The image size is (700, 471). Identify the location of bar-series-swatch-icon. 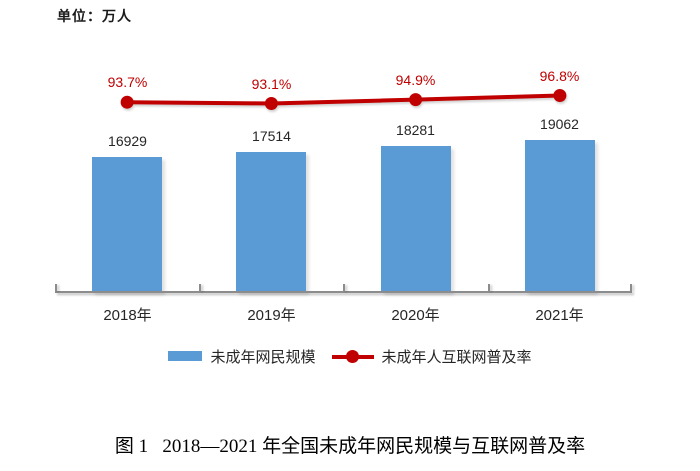
(185, 356).